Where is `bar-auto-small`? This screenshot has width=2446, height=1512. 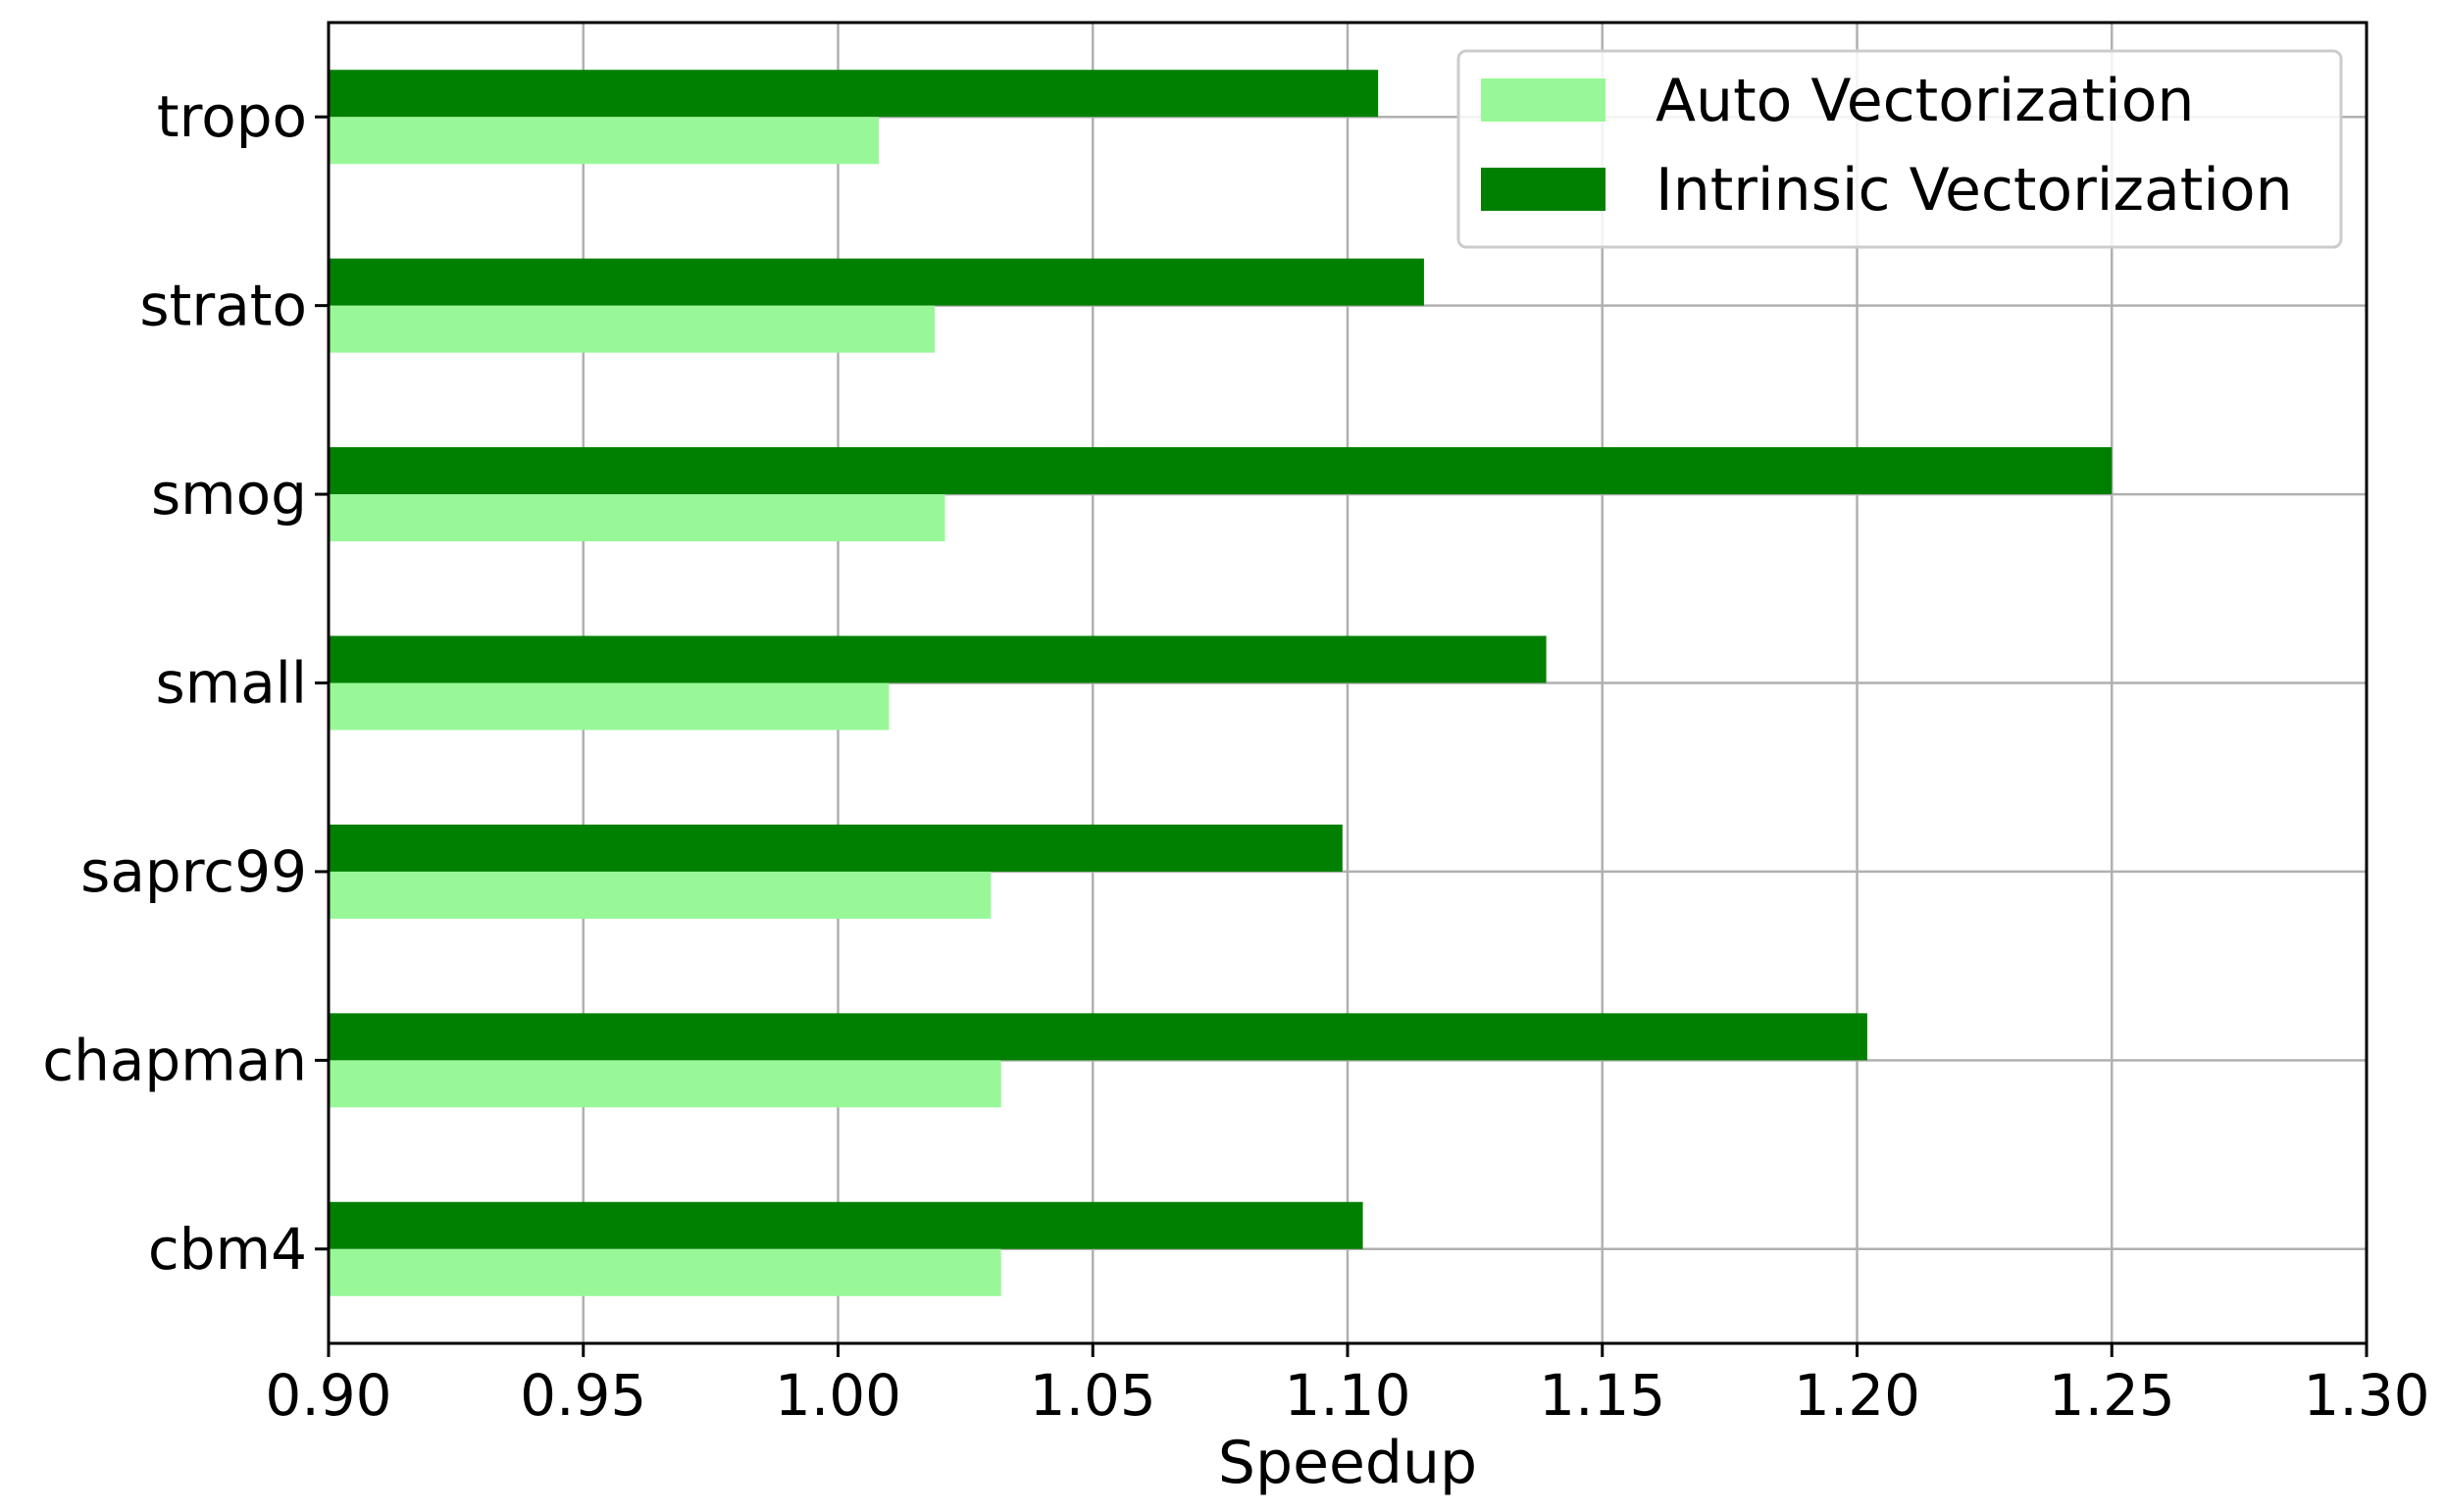 bar-auto-small is located at coordinates (610, 706).